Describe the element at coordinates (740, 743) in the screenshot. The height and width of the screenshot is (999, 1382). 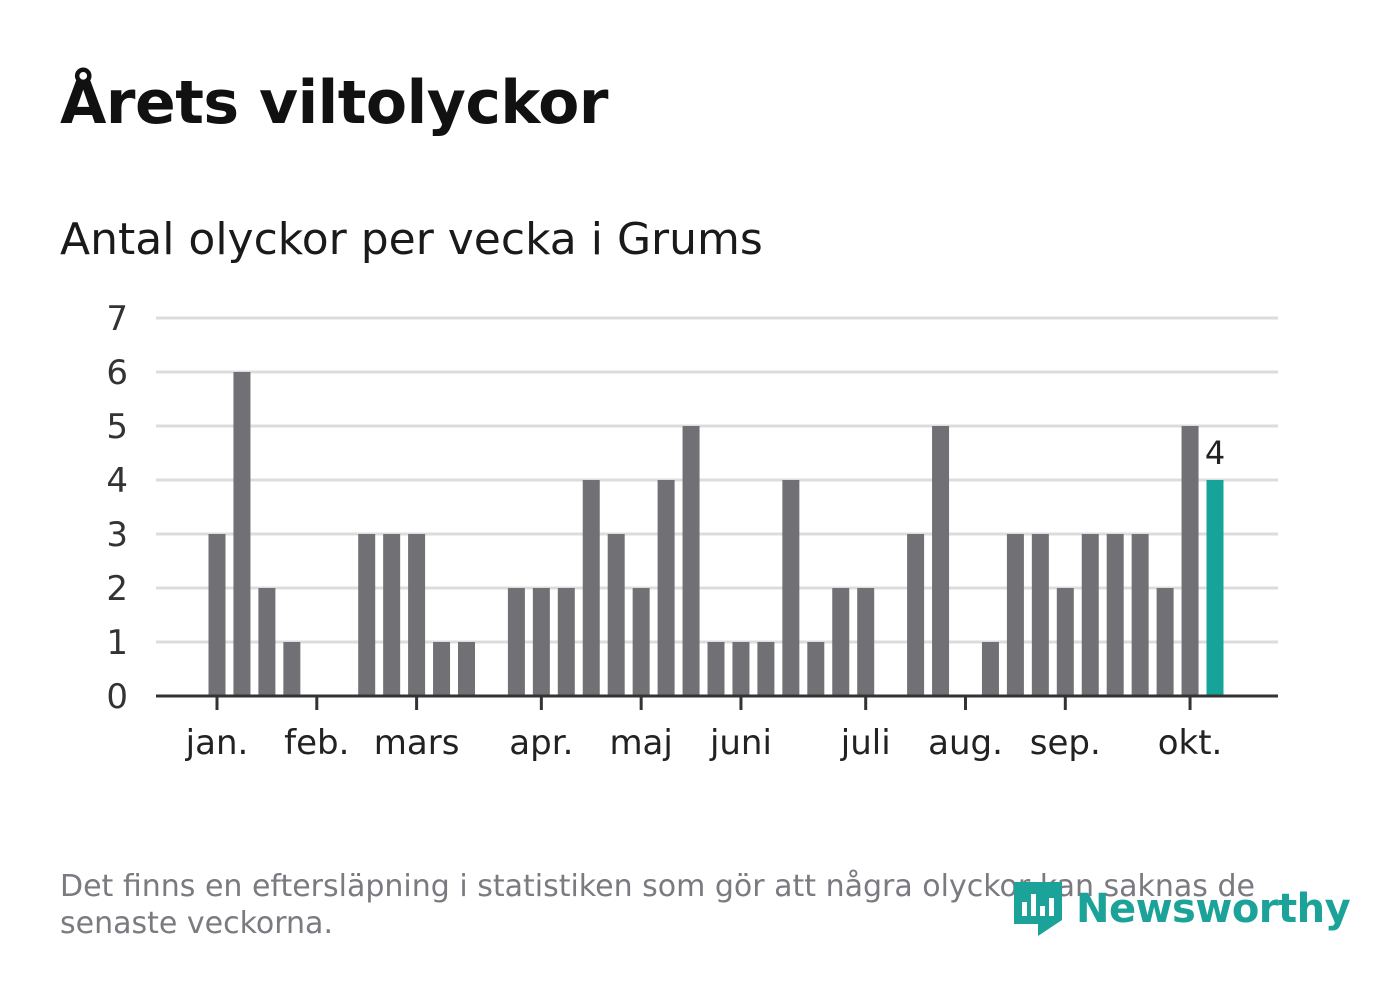
I see `x-tick-label: juni` at that location.